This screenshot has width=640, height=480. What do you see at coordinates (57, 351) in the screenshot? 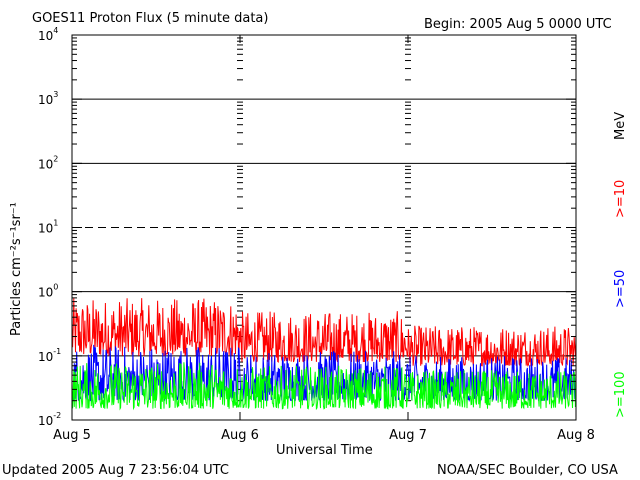
I see `y-tick-exponent: -1` at bounding box center [57, 351].